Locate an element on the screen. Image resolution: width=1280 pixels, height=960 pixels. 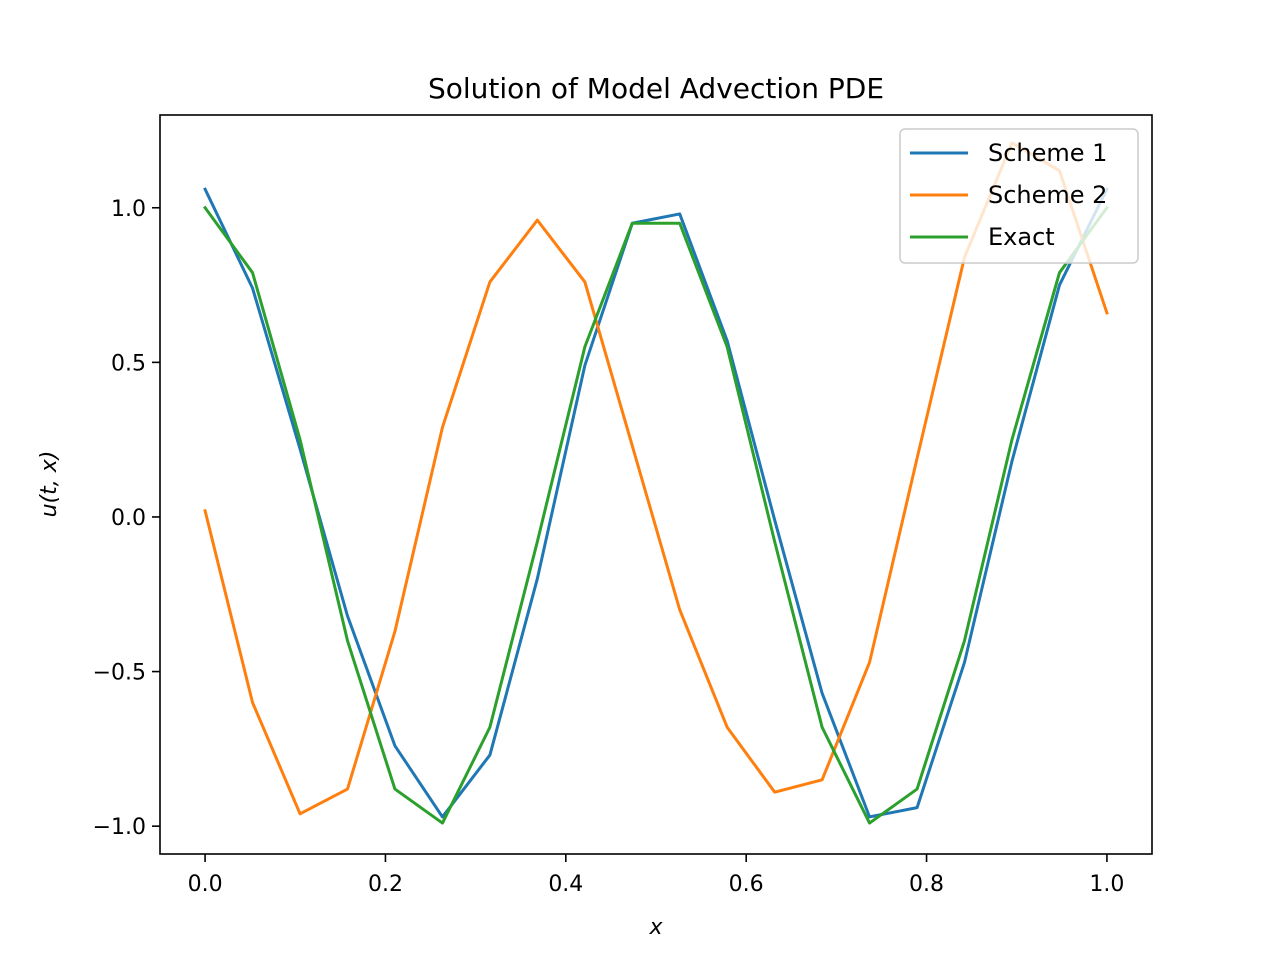
x-tick-label: 1.0 is located at coordinates (1106, 884).